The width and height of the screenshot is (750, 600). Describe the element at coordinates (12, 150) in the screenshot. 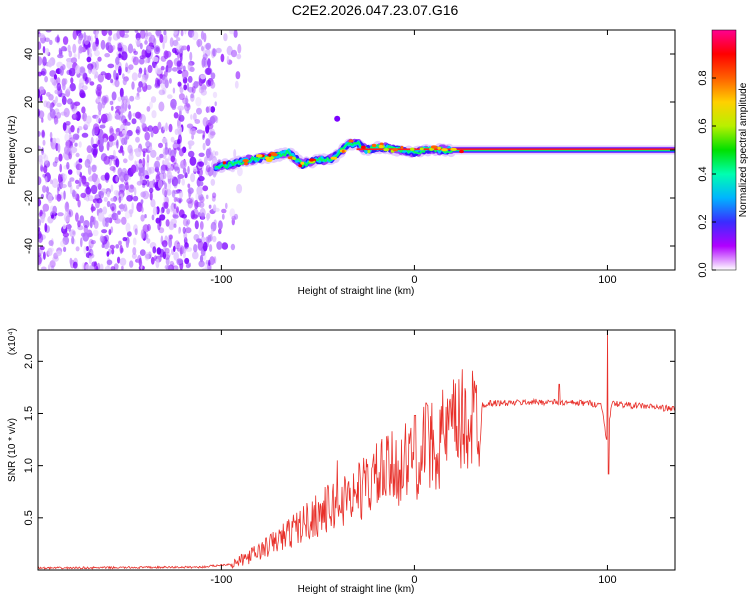

I see `spectrogram-ylabel: Frequency (Hz)` at that location.